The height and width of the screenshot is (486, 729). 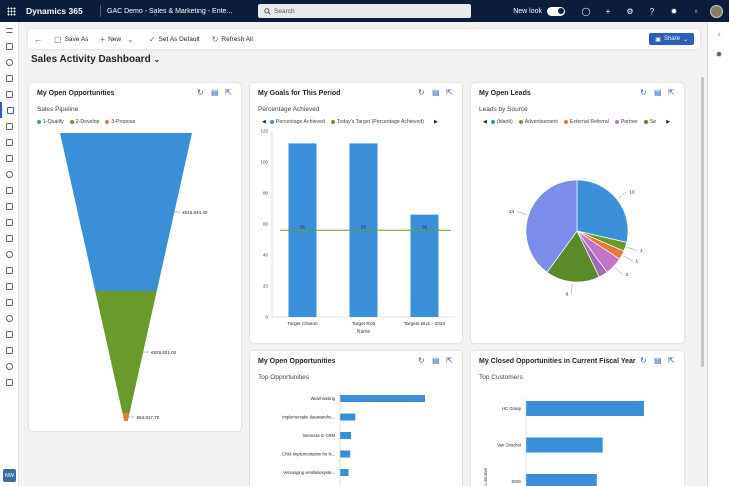 What do you see at coordinates (297, 122) in the screenshot?
I see `legend-item: Percentage Achieved` at bounding box center [297, 122].